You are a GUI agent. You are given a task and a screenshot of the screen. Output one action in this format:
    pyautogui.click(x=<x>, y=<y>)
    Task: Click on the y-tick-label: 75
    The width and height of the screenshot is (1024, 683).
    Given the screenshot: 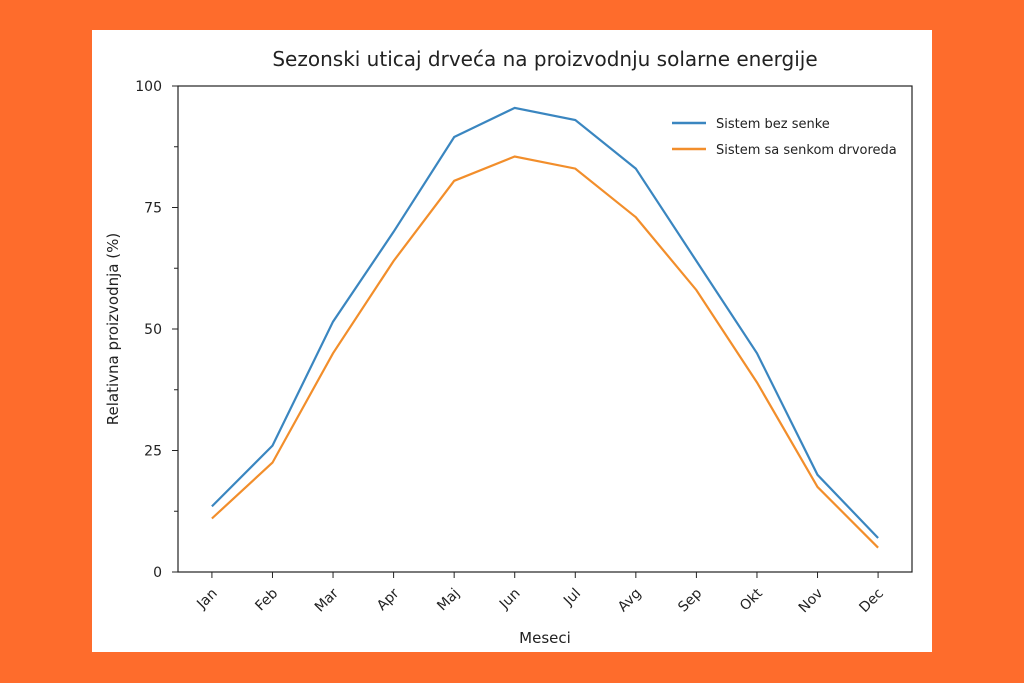 What is the action you would take?
    pyautogui.click(x=153, y=209)
    